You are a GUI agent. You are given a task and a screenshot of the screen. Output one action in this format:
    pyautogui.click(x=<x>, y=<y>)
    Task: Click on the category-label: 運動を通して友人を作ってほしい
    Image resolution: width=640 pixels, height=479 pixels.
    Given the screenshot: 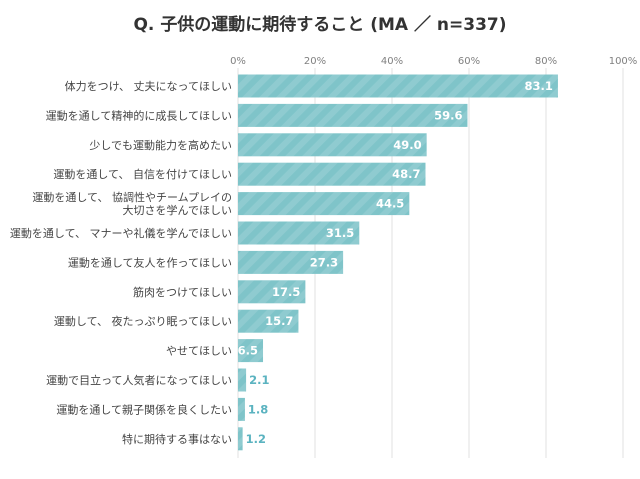 What is the action you would take?
    pyautogui.click(x=150, y=262)
    